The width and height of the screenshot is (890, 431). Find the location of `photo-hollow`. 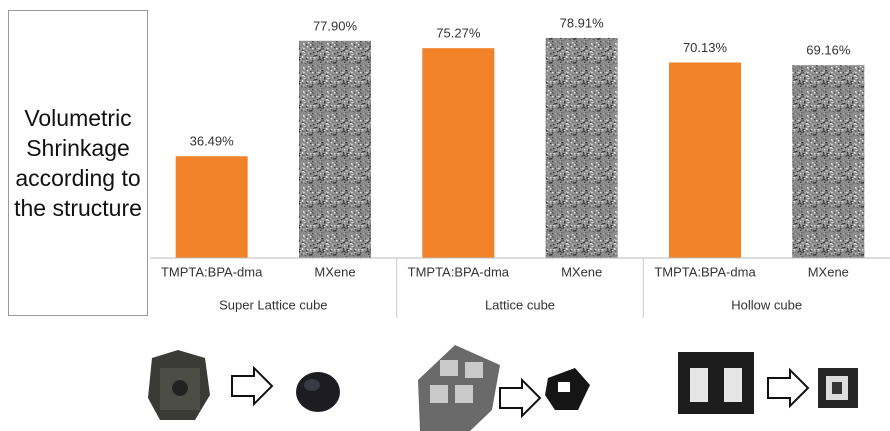

photo-hollow is located at coordinates (768, 383).